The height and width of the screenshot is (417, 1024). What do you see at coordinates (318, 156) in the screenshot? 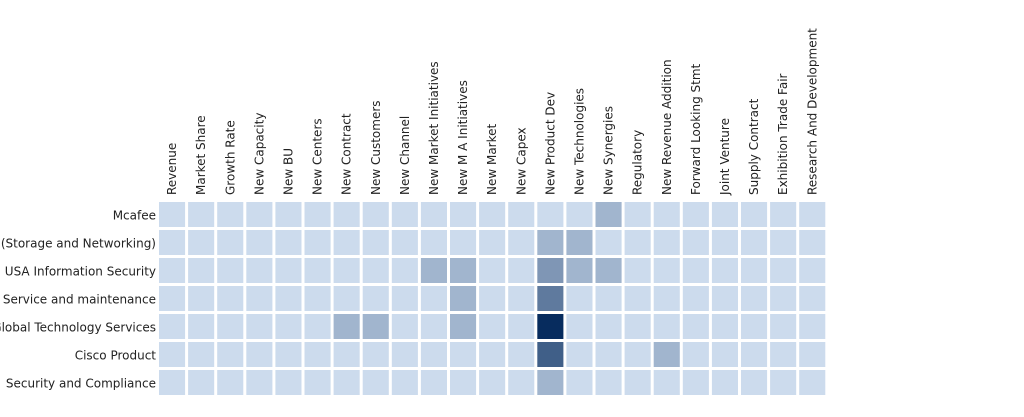
I see `column-label: New Centers` at bounding box center [318, 156].